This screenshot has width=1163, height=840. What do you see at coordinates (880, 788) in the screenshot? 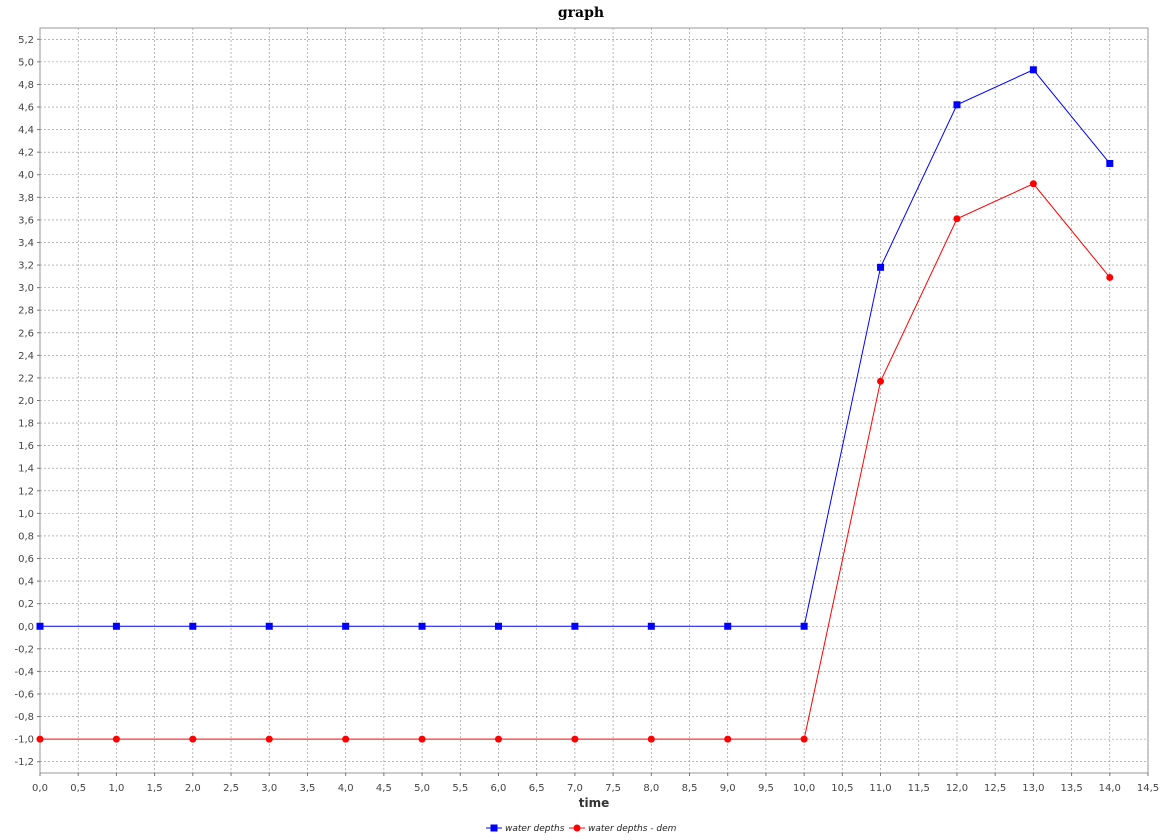
I see `x-tick-label: 11,0` at bounding box center [880, 788].